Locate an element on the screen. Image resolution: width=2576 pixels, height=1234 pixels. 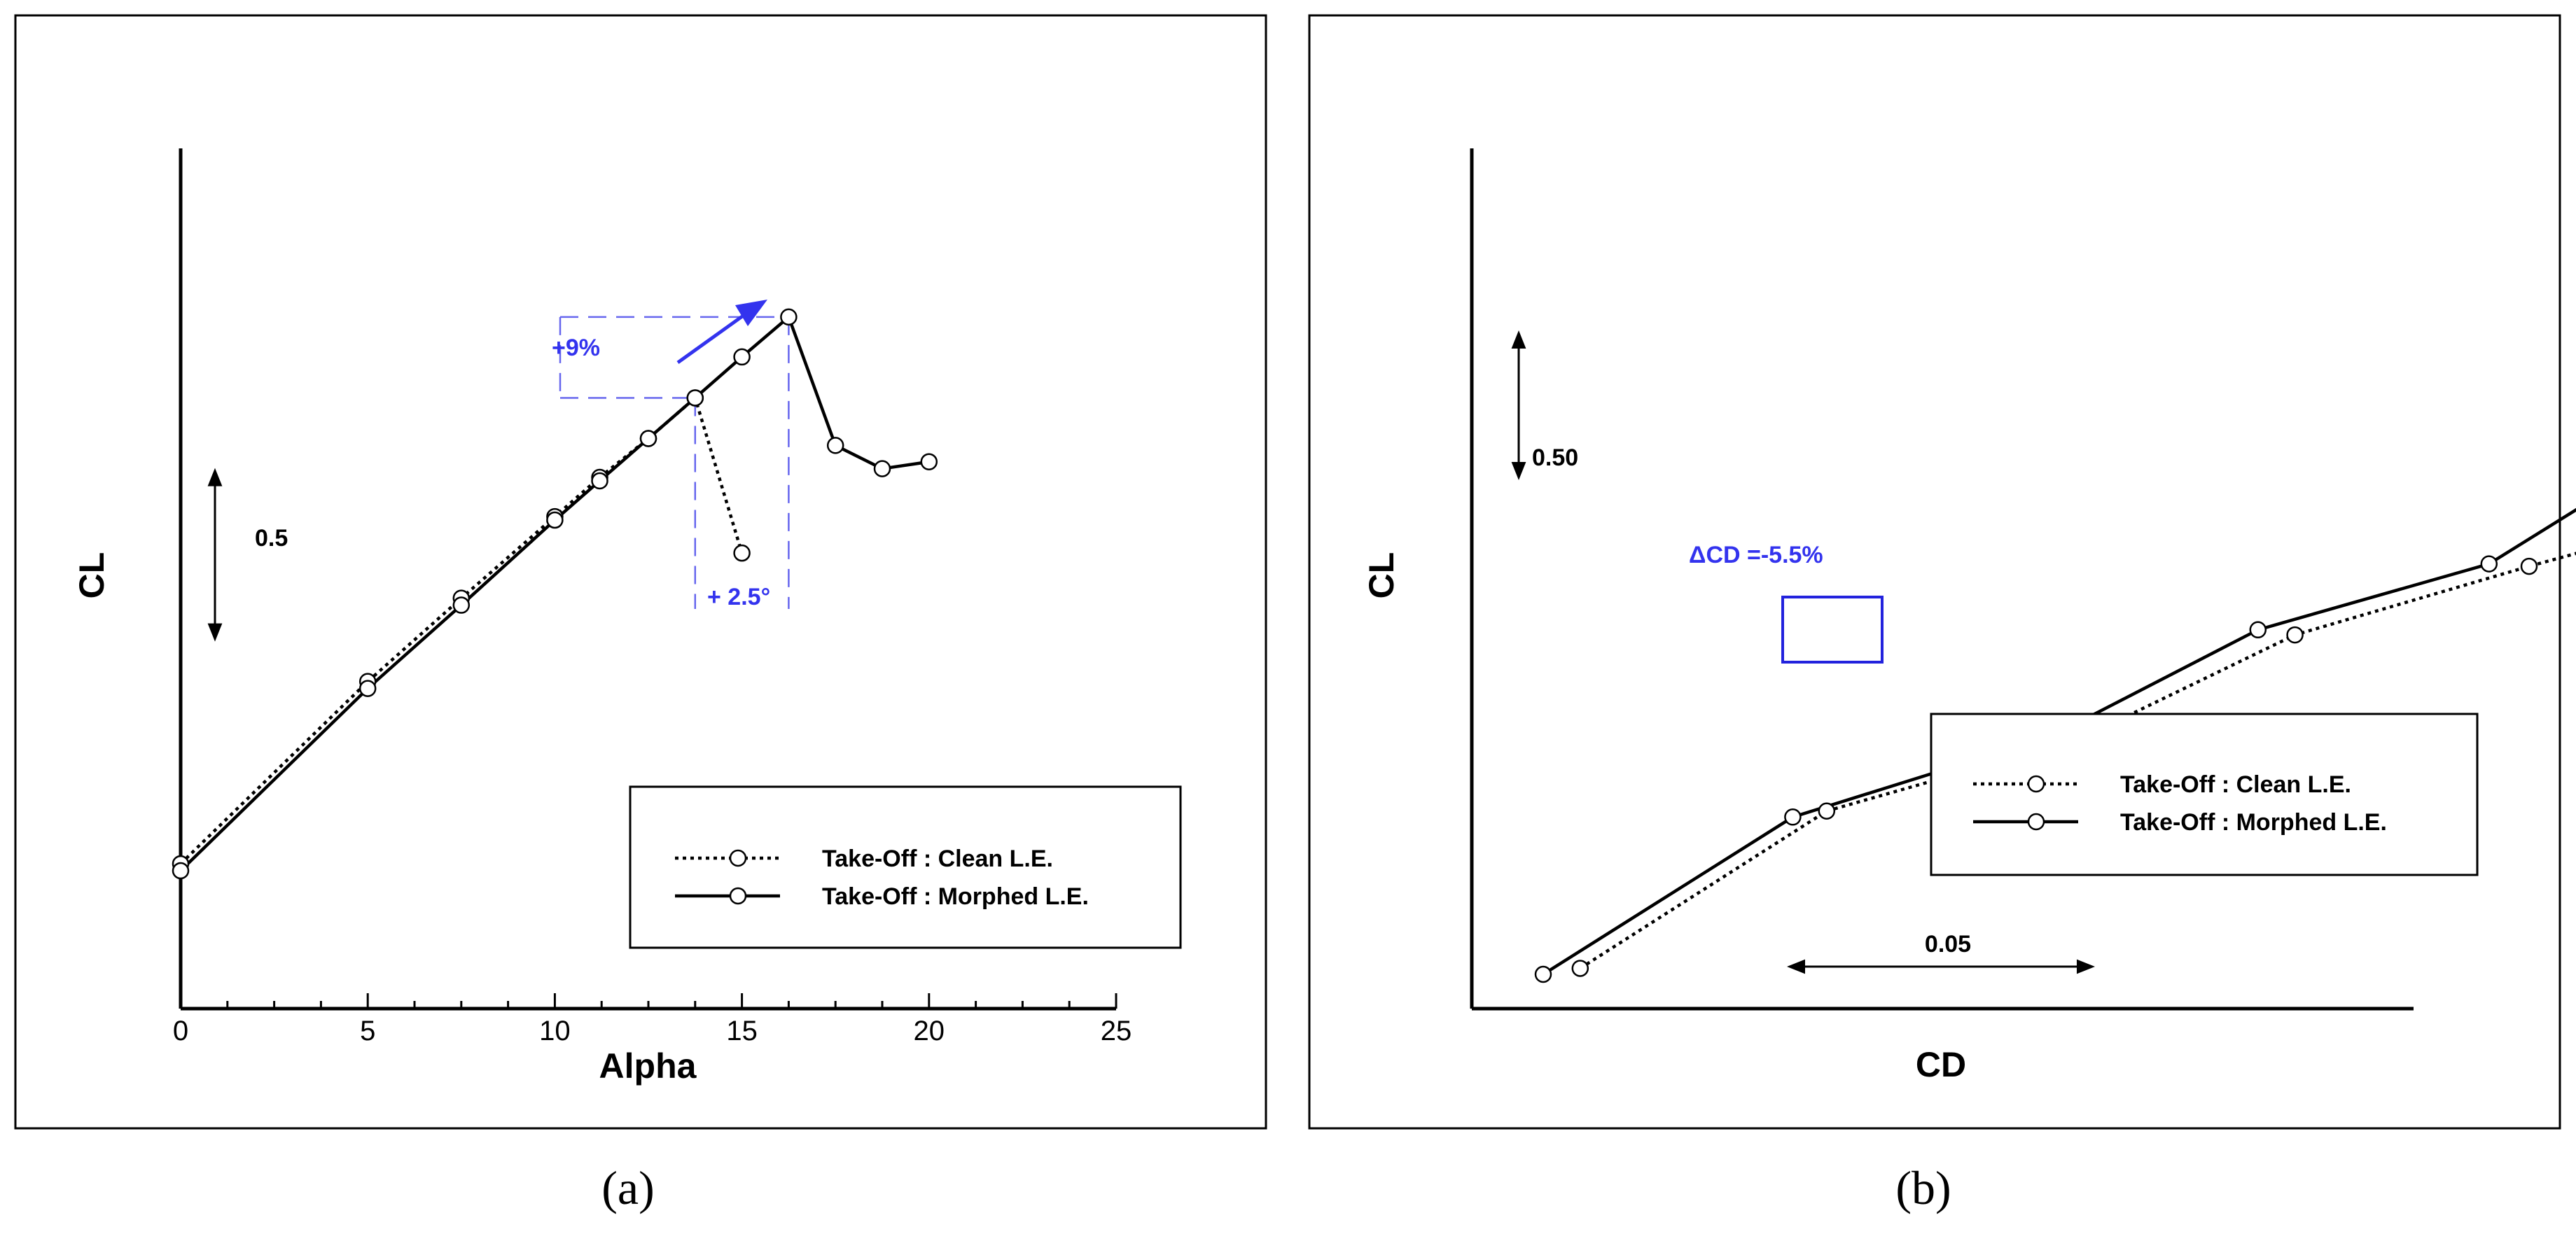
panel-a-cl-gain-label: +9% is located at coordinates (576, 348).